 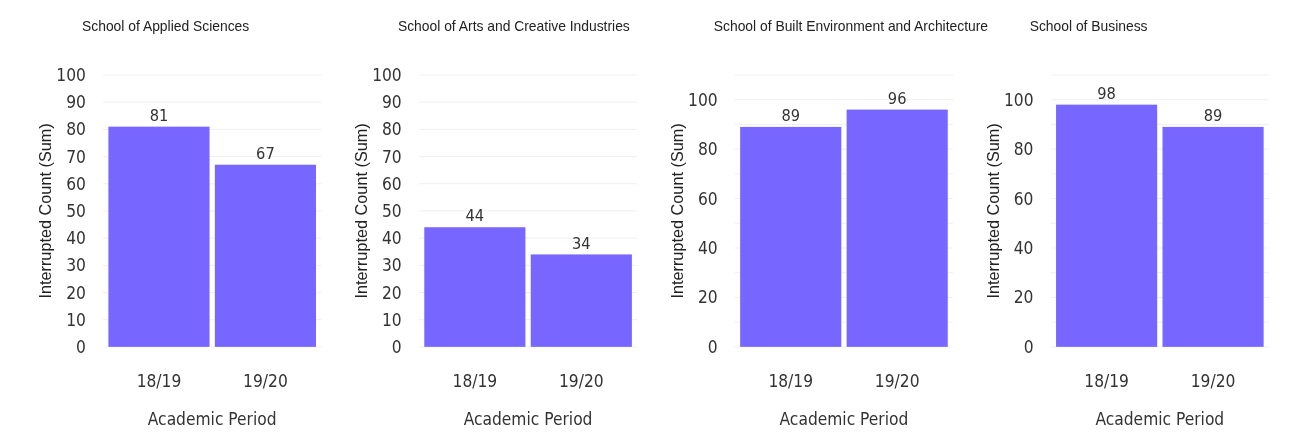 What do you see at coordinates (1106, 93) in the screenshot?
I see `data-label: 98` at bounding box center [1106, 93].